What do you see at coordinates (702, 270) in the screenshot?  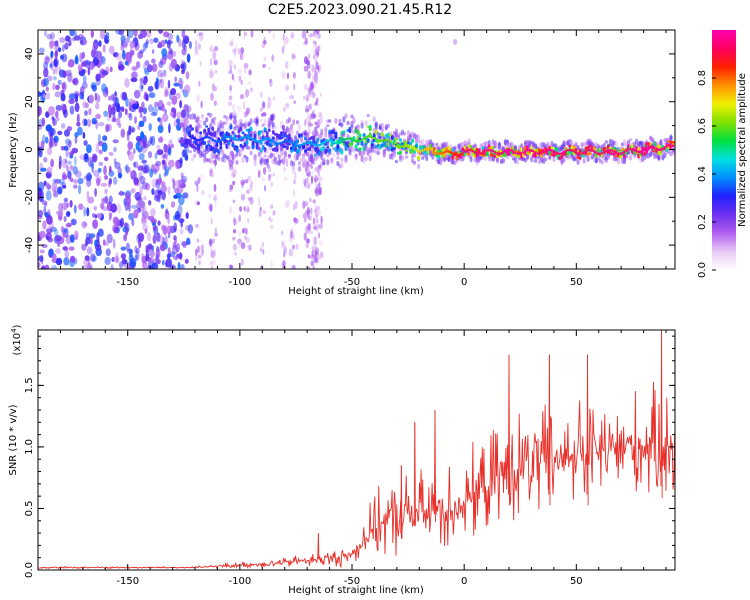 I see `colorbar-tick-label: 0.0` at bounding box center [702, 270].